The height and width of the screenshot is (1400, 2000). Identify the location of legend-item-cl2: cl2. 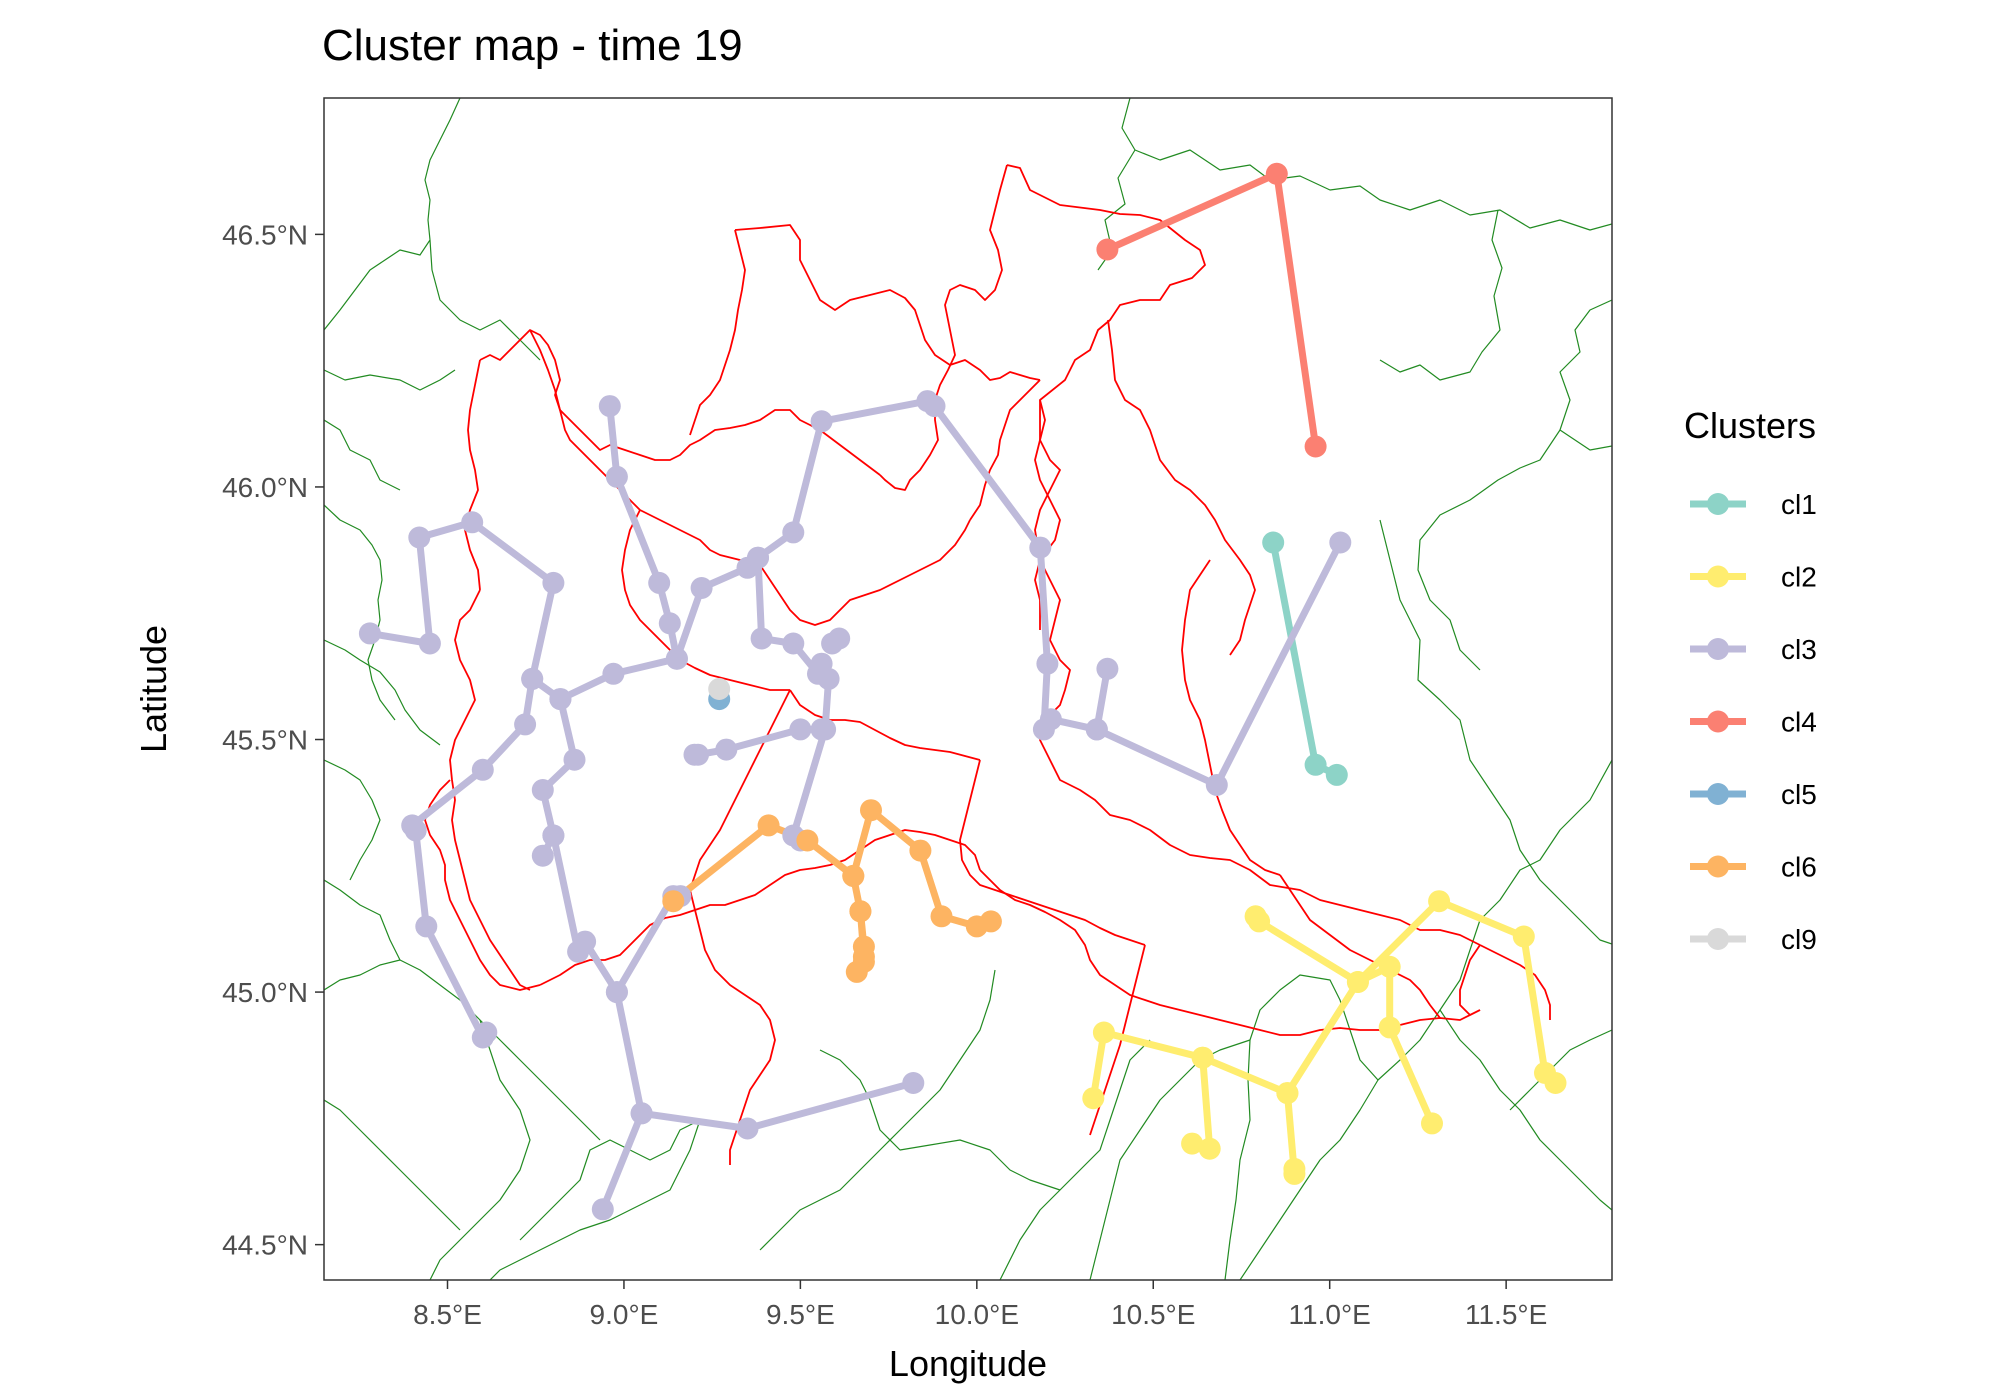
(1753, 577).